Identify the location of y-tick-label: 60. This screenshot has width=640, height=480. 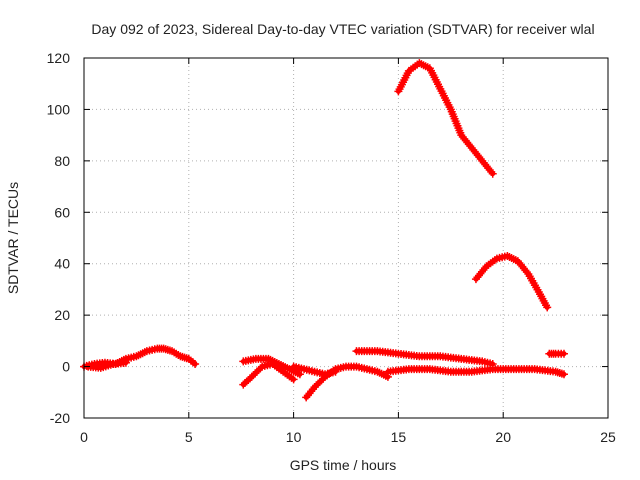
(62, 212).